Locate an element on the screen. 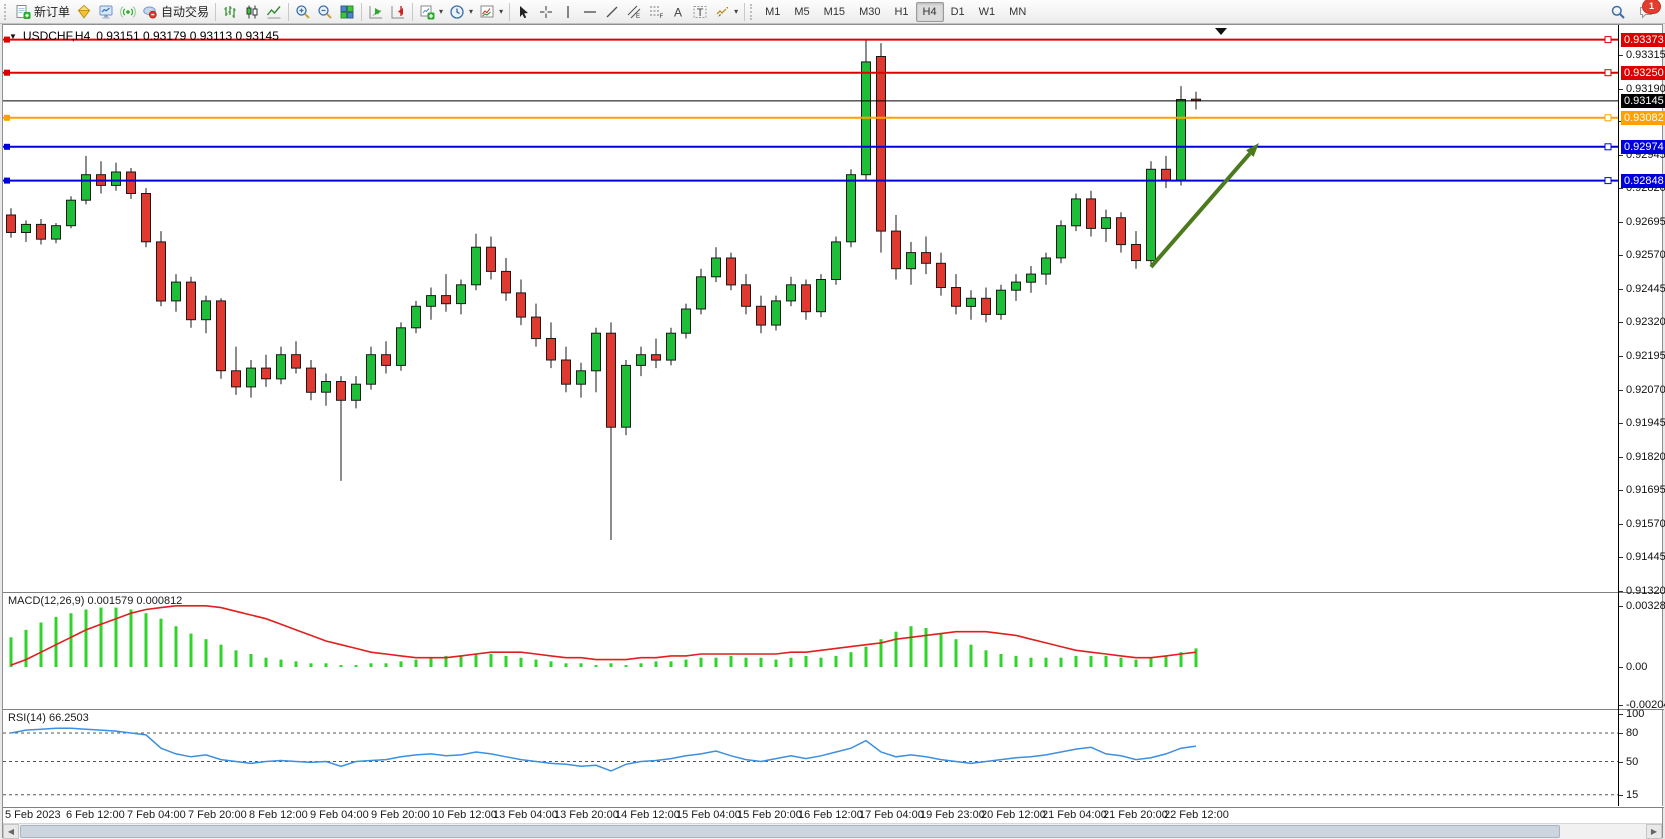 The height and width of the screenshot is (839, 1665). price-badge-support-line: 0.92848 is located at coordinates (1643, 181).